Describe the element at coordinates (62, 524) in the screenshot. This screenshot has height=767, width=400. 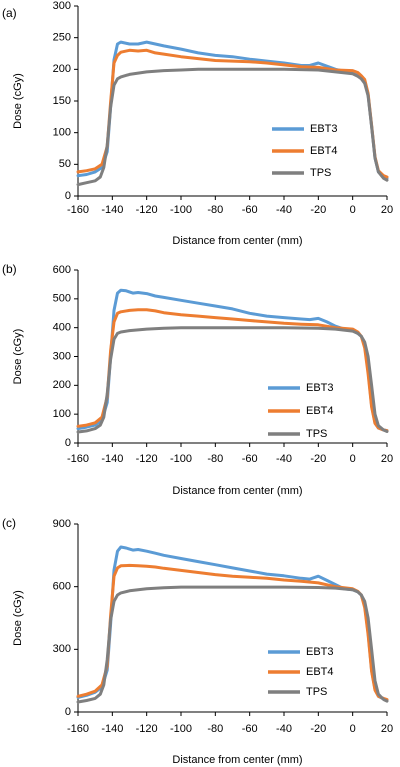
I see `y-tick-label: 900` at that location.